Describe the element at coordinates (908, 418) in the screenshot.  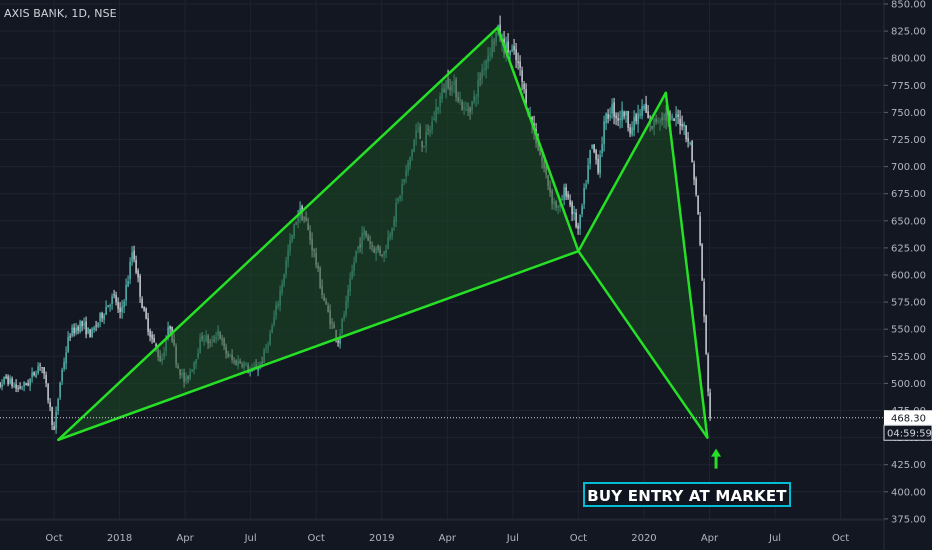
I see `last-price-tag-label: 468.30` at that location.